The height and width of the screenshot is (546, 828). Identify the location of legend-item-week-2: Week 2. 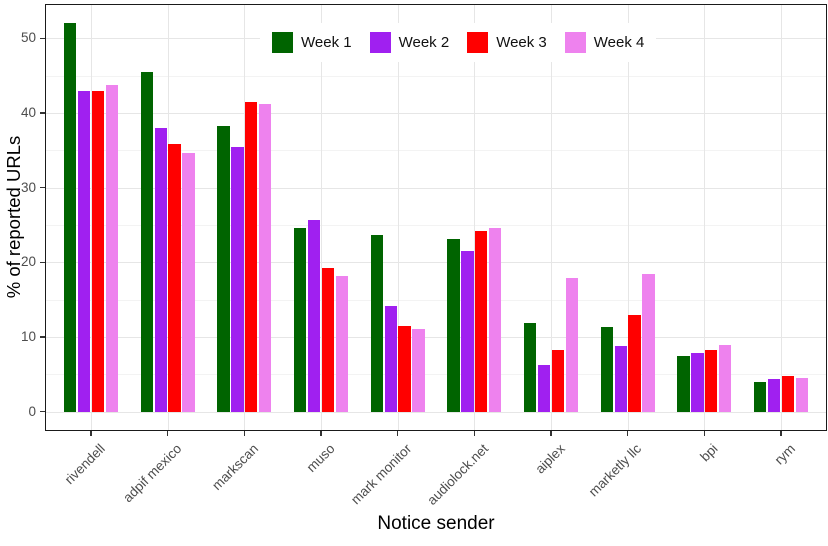
(409, 42).